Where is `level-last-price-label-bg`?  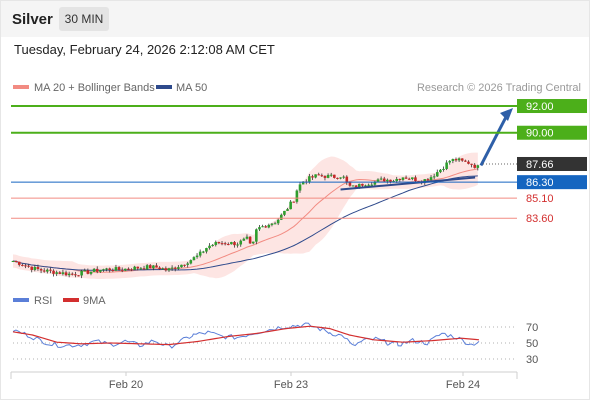
level-last-price-label-bg is located at coordinates (552, 163).